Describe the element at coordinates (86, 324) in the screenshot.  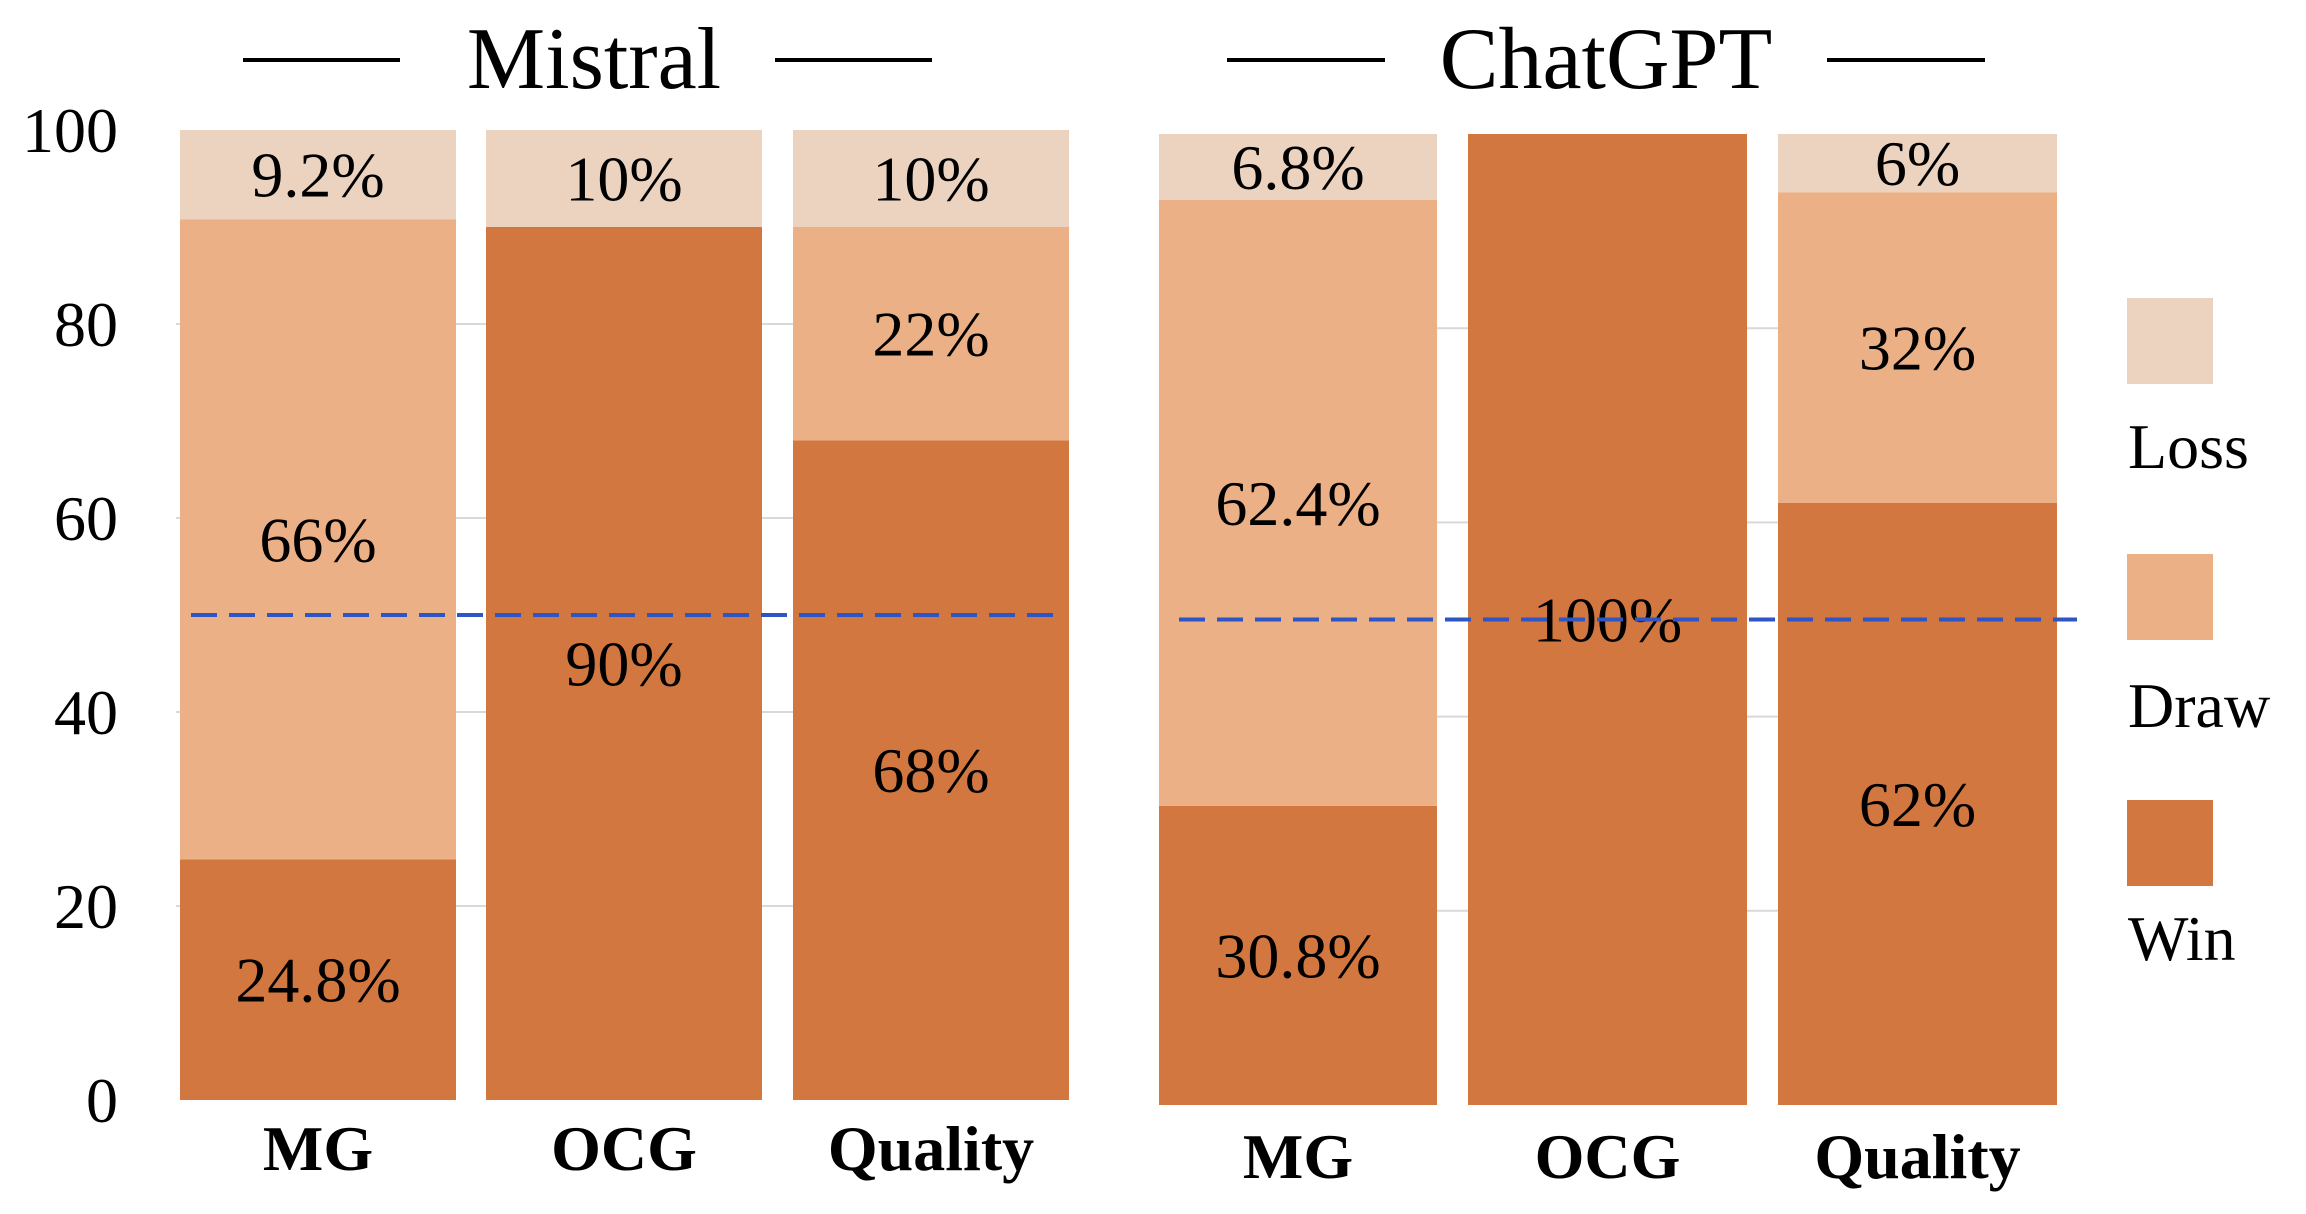
I see `y-tick-label: 80` at that location.